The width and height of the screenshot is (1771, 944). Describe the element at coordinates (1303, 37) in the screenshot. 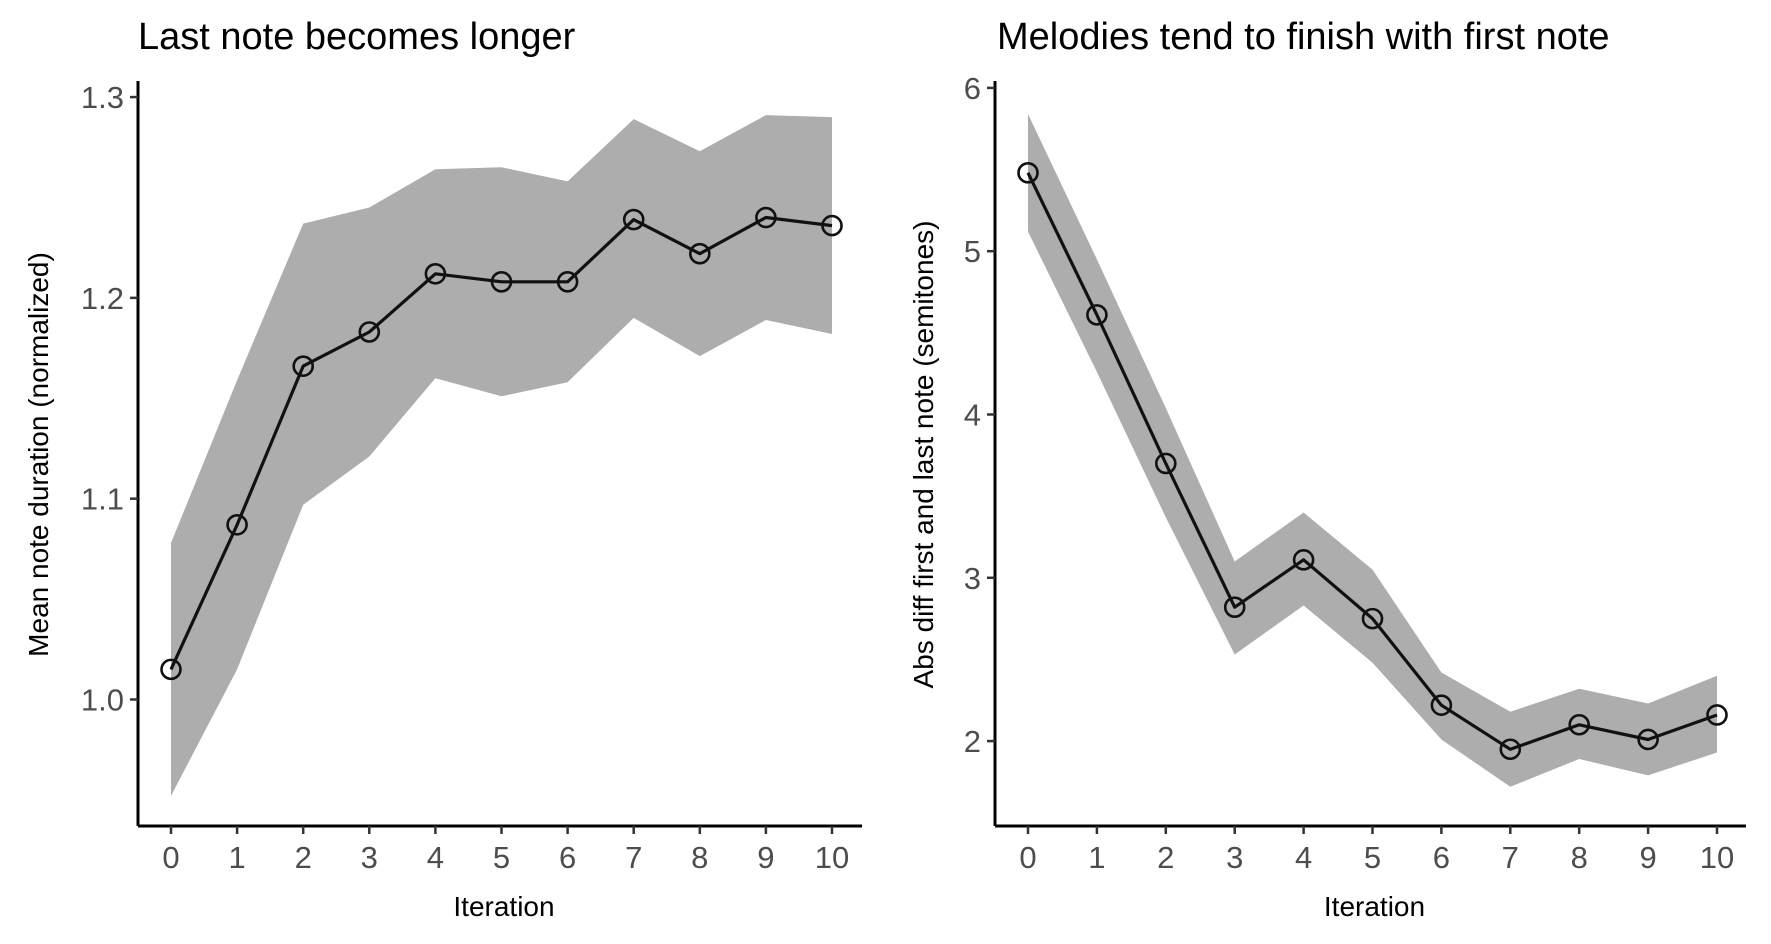

I see `chart-title: Melodies tend to finish with first note` at that location.